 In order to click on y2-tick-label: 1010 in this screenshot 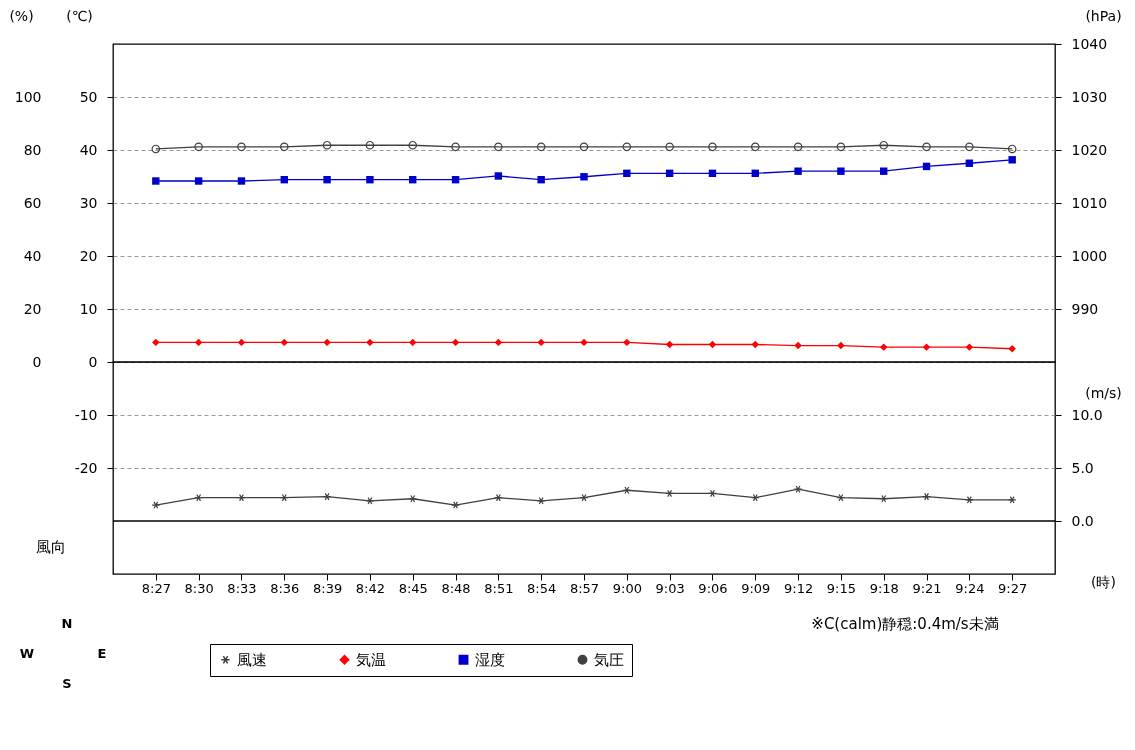, I will do `click(1089, 202)`.